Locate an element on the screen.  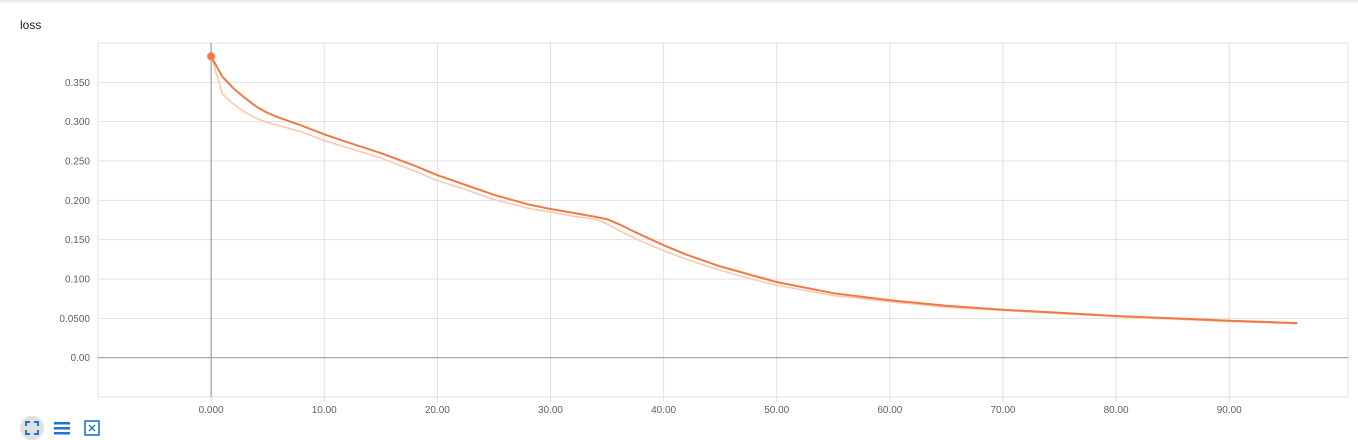
x-tick-label: 90.00 is located at coordinates (1229, 410).